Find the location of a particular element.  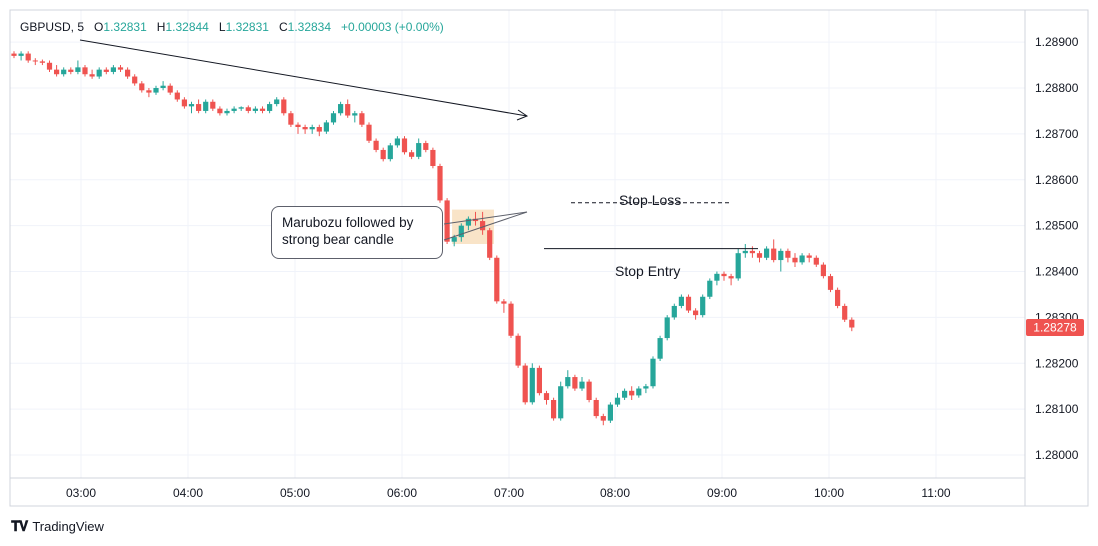

x-tick-label: 07:00 is located at coordinates (509, 493).